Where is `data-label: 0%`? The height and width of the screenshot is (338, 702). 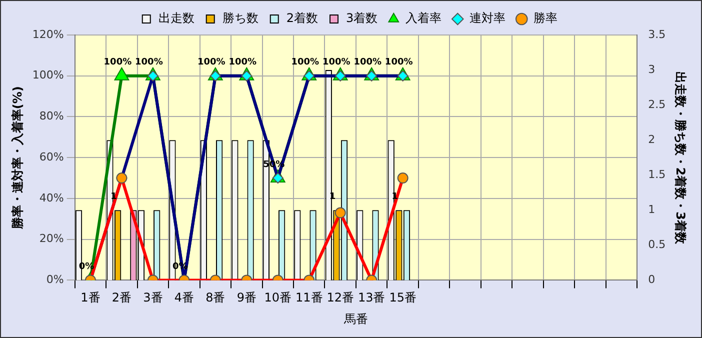
data-label: 0% is located at coordinates (180, 267).